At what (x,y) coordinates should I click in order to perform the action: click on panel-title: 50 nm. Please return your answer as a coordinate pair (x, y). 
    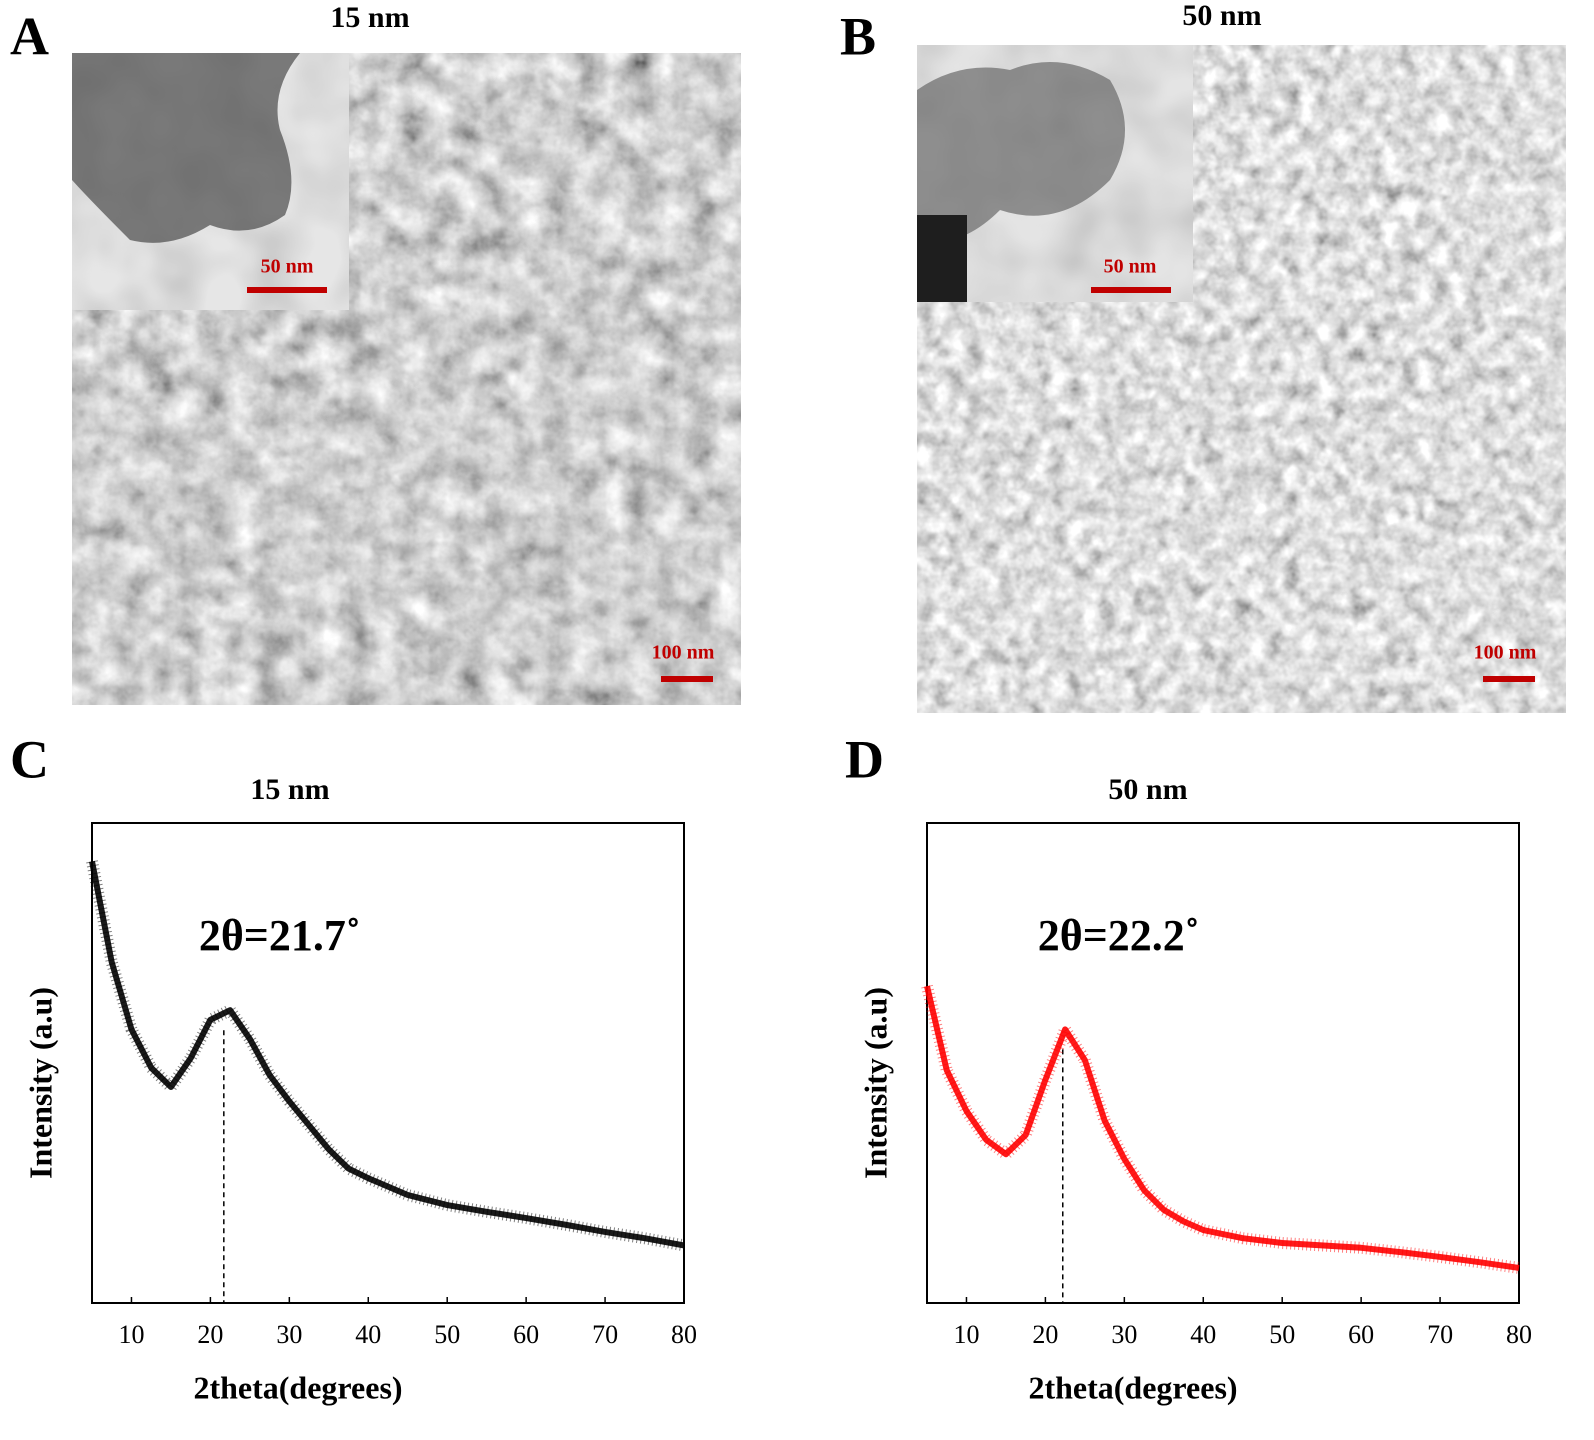
    Looking at the image, I should click on (1221, 16).